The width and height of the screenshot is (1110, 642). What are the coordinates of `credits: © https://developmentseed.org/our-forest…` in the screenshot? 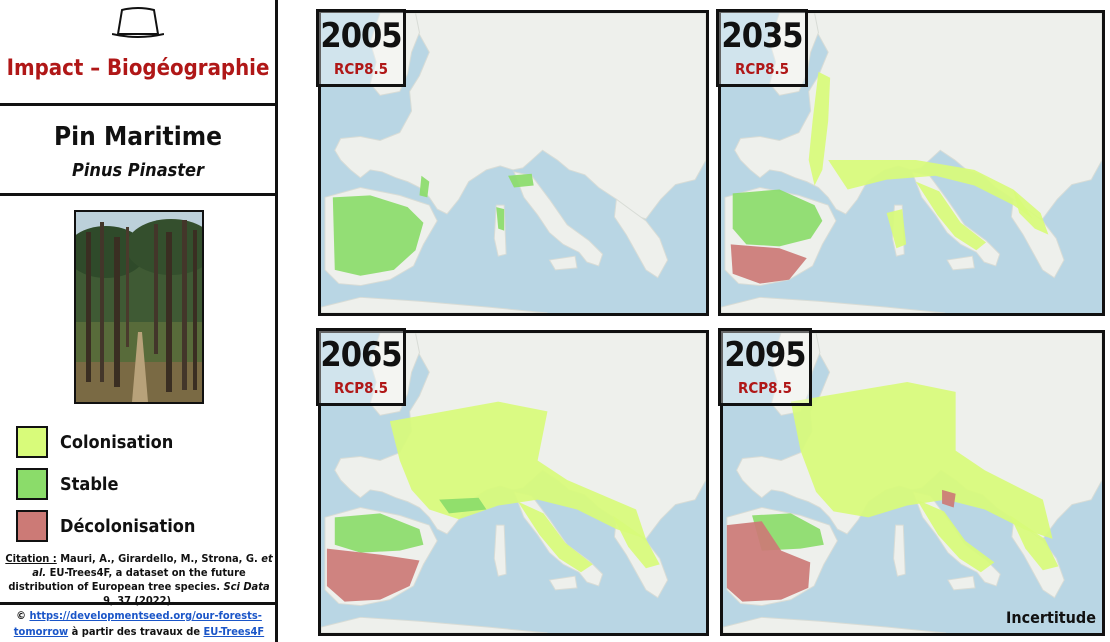 It's located at (139, 624).